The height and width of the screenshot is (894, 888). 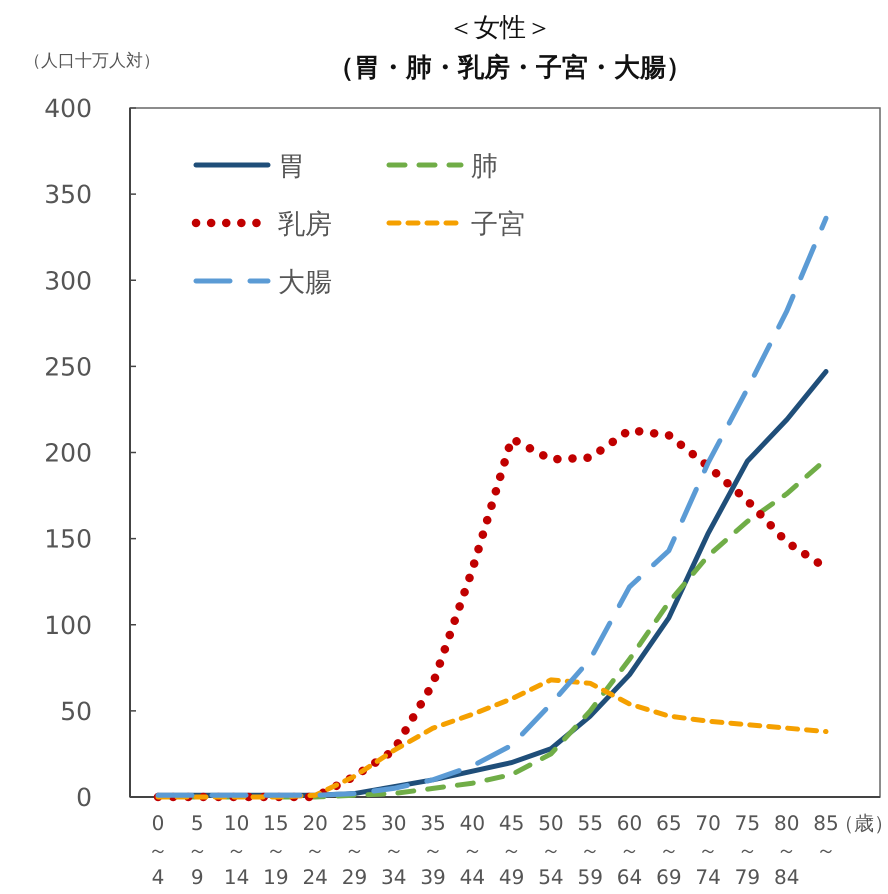 What do you see at coordinates (68, 108) in the screenshot?
I see `y-tick-label: 400` at bounding box center [68, 108].